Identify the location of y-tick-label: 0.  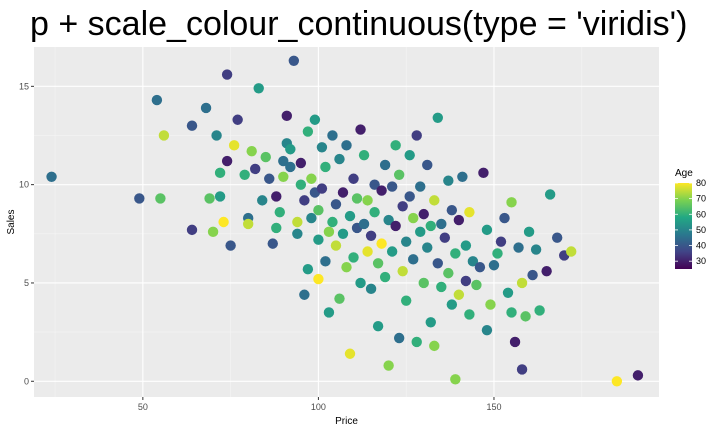
(26, 381).